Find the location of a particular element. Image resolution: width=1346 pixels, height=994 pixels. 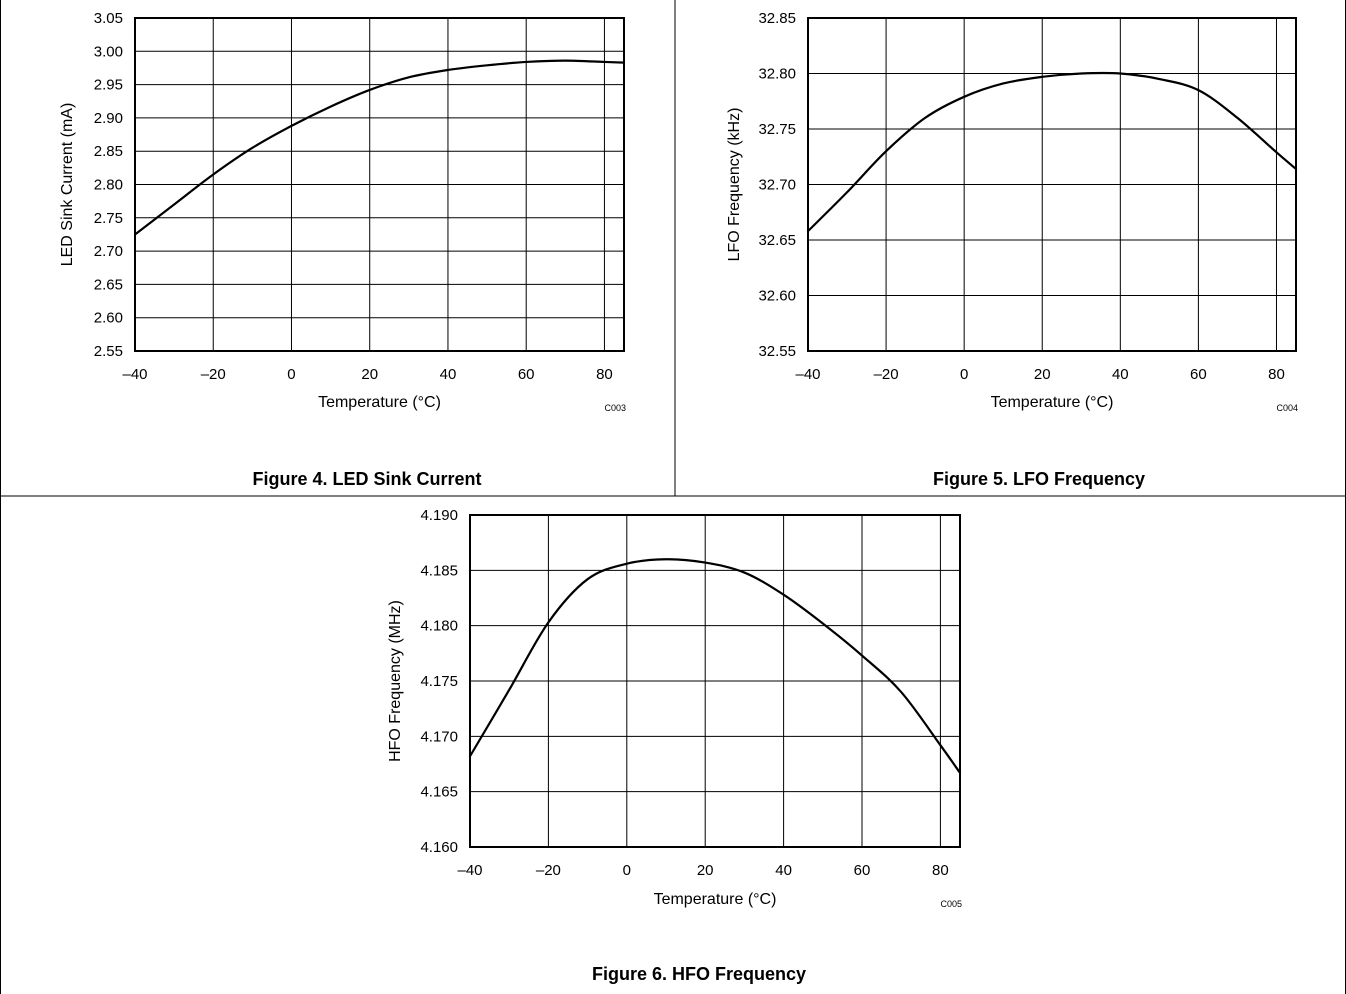

chart-0-plot-frame is located at coordinates (379, 184).